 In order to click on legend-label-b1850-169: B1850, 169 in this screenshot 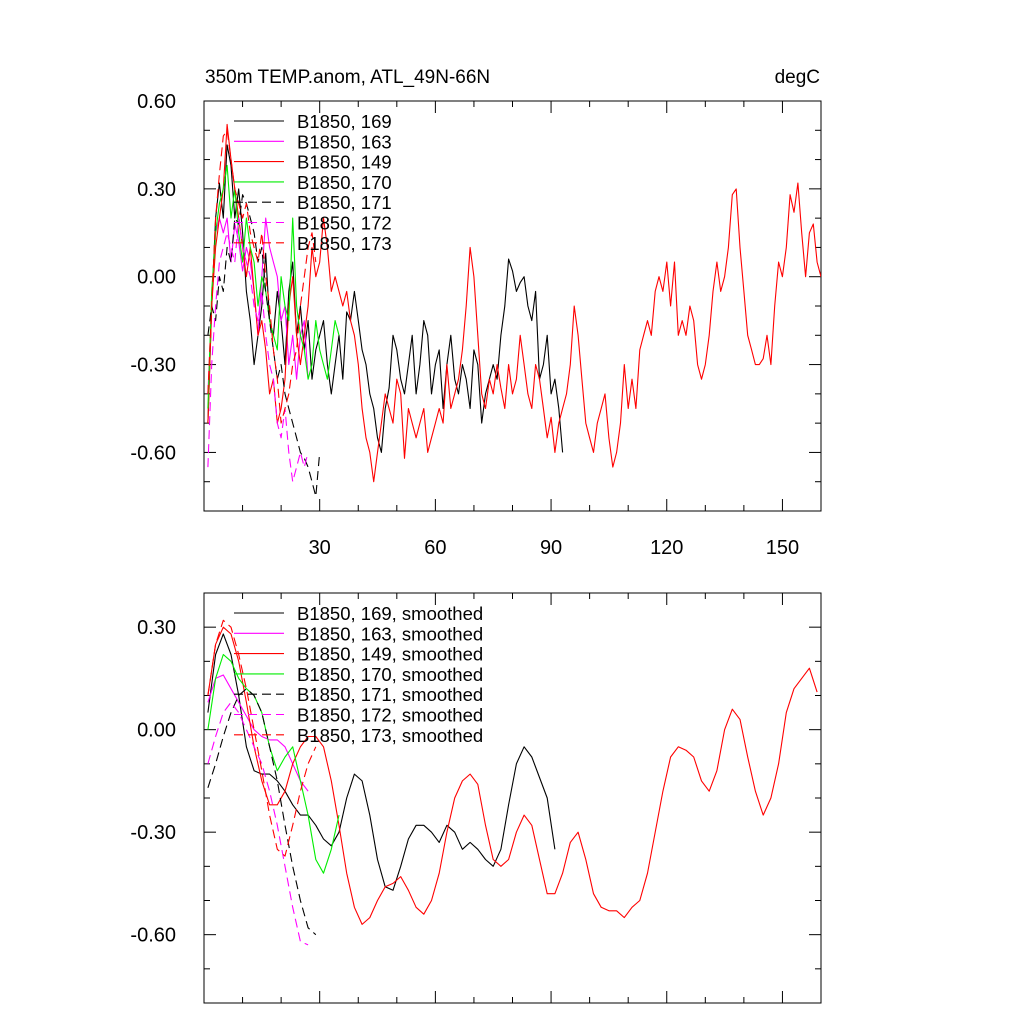, I will do `click(344, 121)`.